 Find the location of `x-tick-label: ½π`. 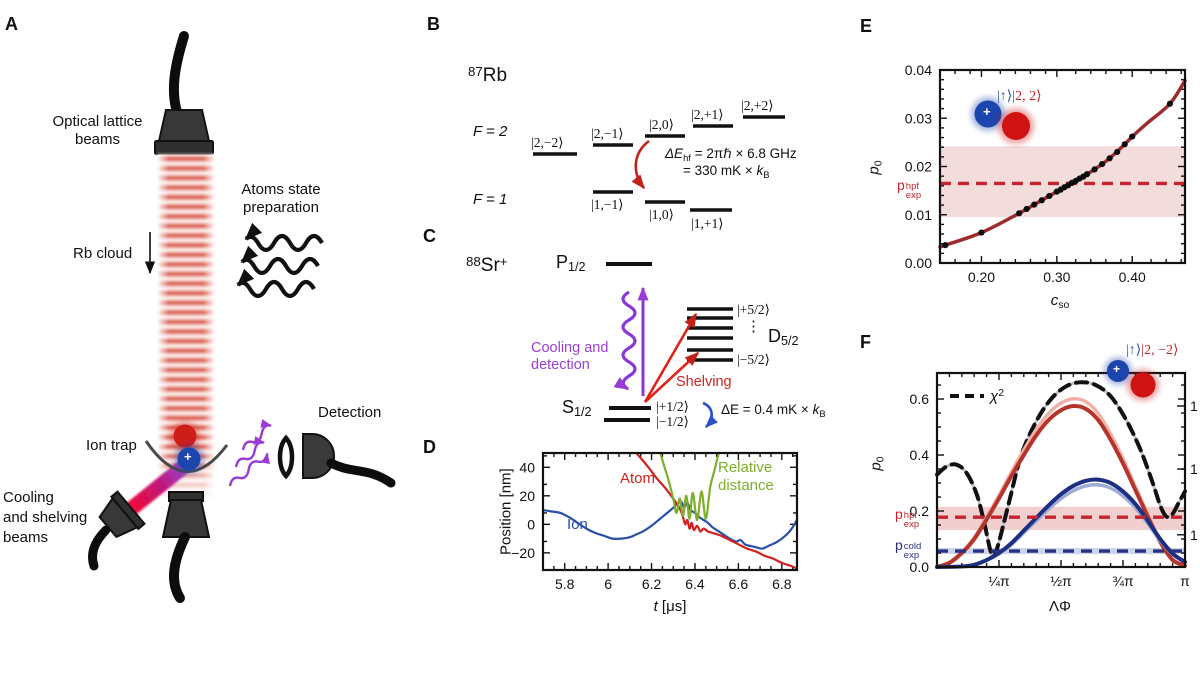

x-tick-label: ½π is located at coordinates (1061, 581).